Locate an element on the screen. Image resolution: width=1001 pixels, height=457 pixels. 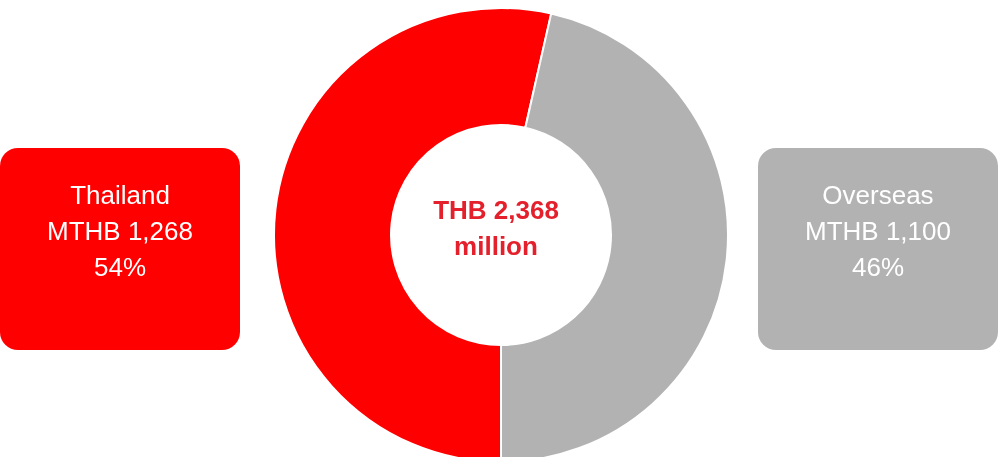
slice-label: Overseas is located at coordinates (878, 195).